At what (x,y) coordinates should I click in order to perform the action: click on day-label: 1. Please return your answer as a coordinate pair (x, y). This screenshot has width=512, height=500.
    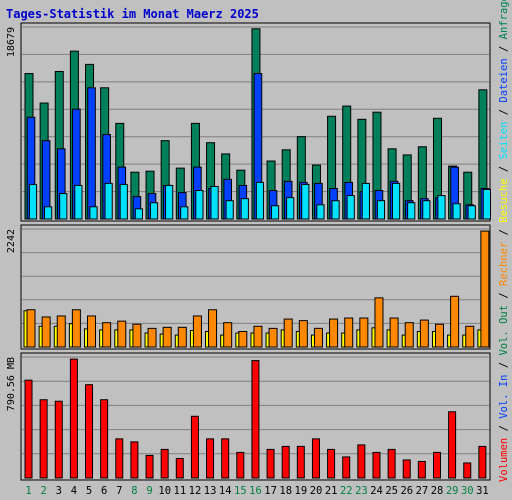
    Looking at the image, I should click on (28, 491).